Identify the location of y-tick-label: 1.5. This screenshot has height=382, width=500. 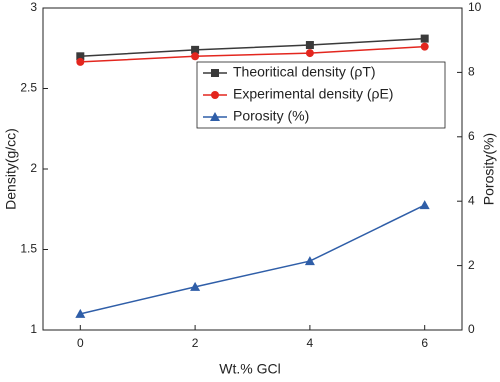
(28, 249).